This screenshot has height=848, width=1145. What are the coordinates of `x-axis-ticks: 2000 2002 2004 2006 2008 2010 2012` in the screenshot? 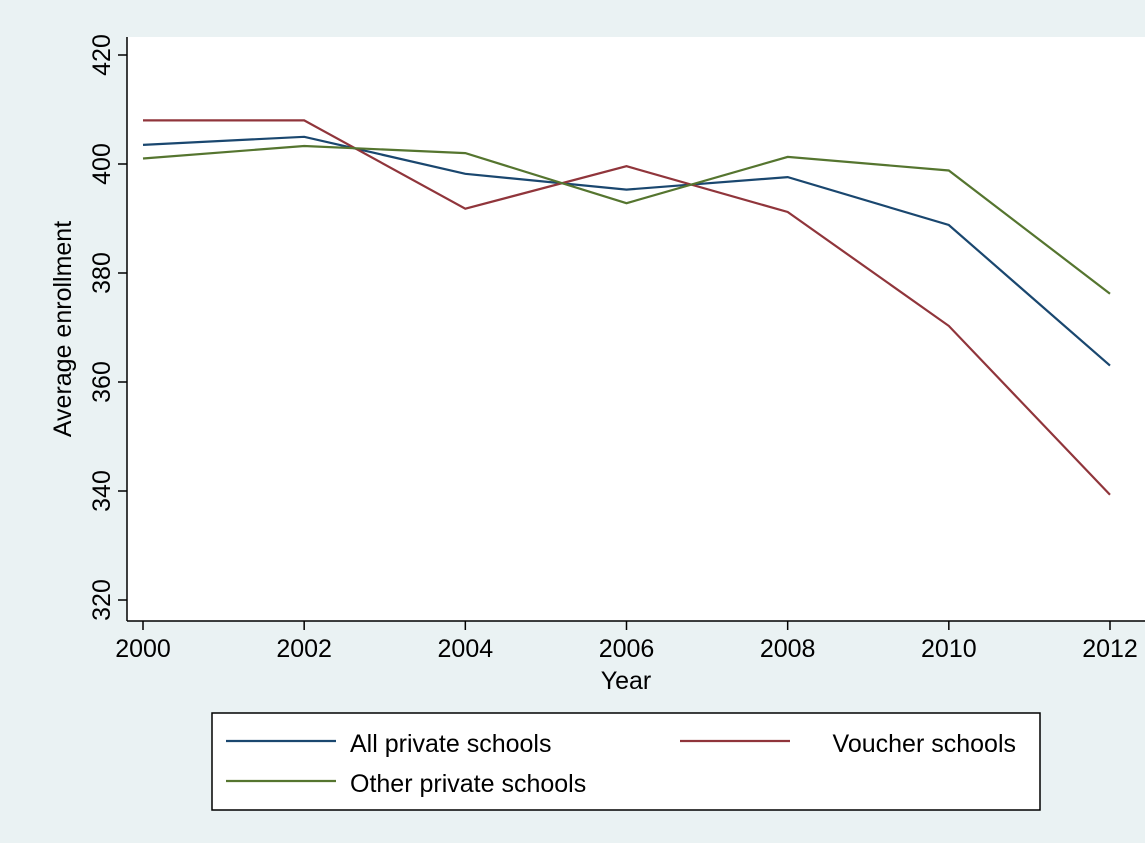 It's located at (626, 642).